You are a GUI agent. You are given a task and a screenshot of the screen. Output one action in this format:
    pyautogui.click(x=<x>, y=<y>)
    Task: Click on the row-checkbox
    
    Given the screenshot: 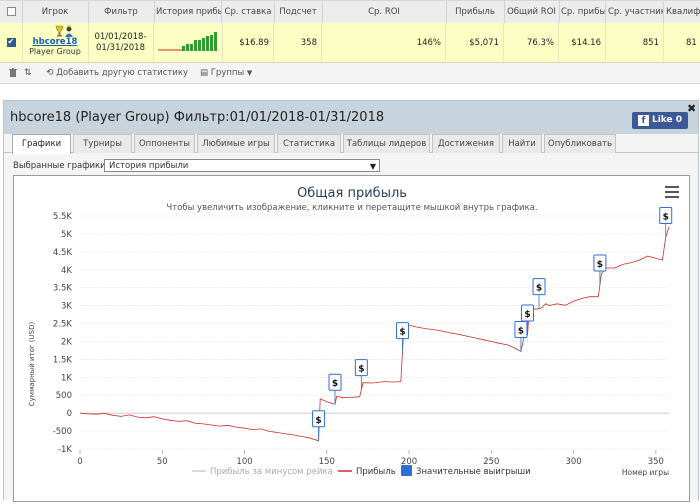 What is the action you would take?
    pyautogui.click(x=11, y=42)
    